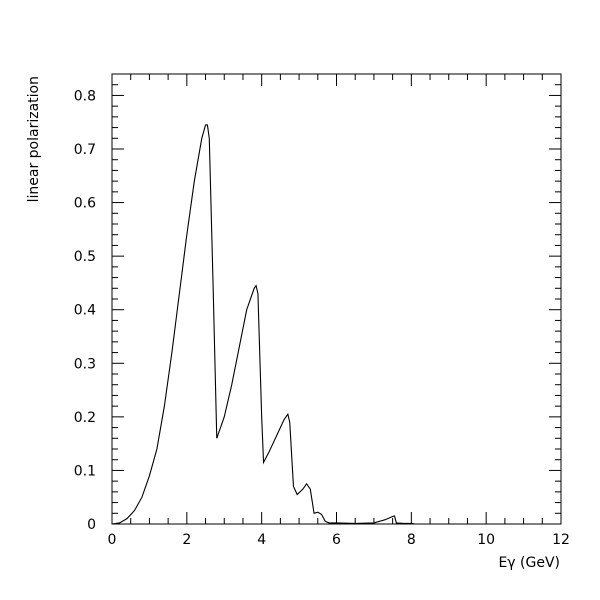 This screenshot has height=600, width=600. What do you see at coordinates (336, 540) in the screenshot?
I see `x-tick-label: 6` at bounding box center [336, 540].